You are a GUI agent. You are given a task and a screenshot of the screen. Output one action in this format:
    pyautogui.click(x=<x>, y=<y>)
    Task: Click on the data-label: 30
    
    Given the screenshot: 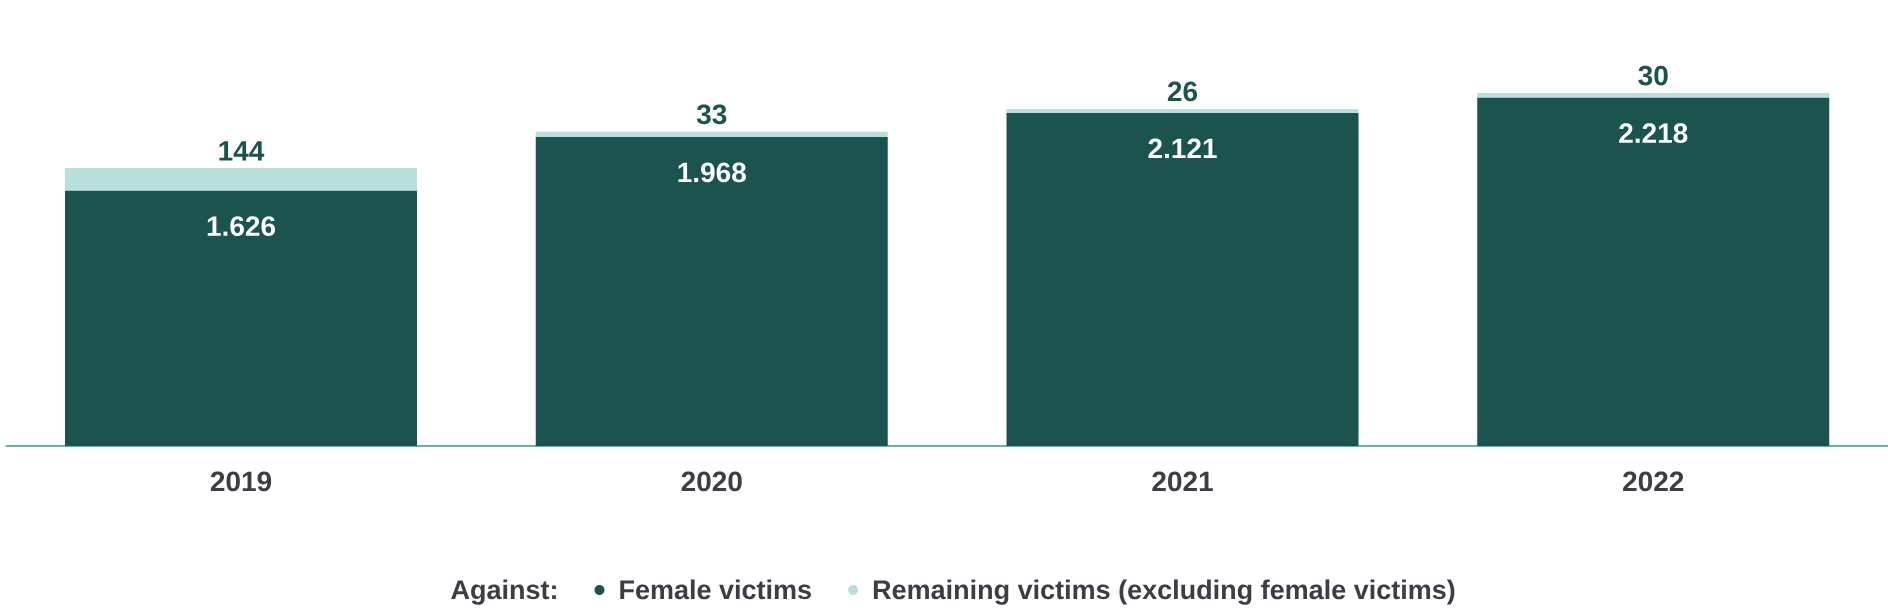 What is the action you would take?
    pyautogui.click(x=1653, y=75)
    